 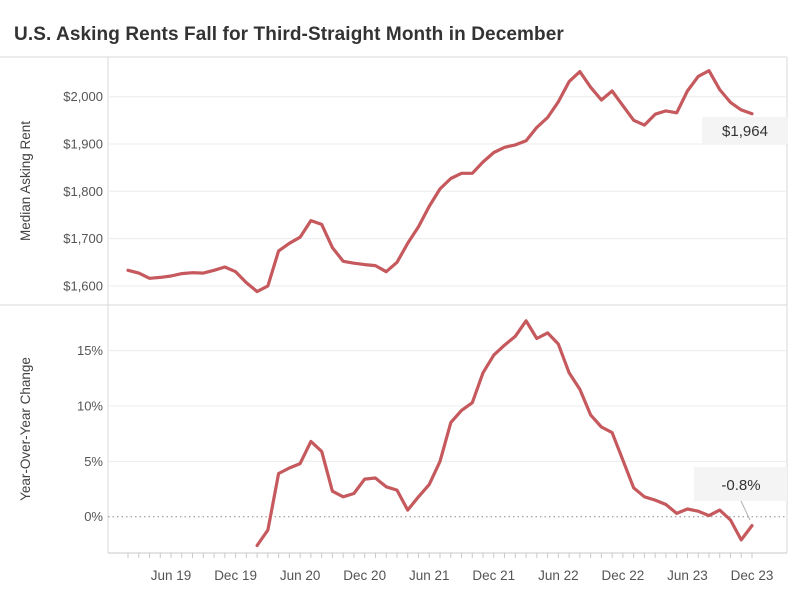 I want to click on x-tick-label: Jun 21, so click(x=429, y=575).